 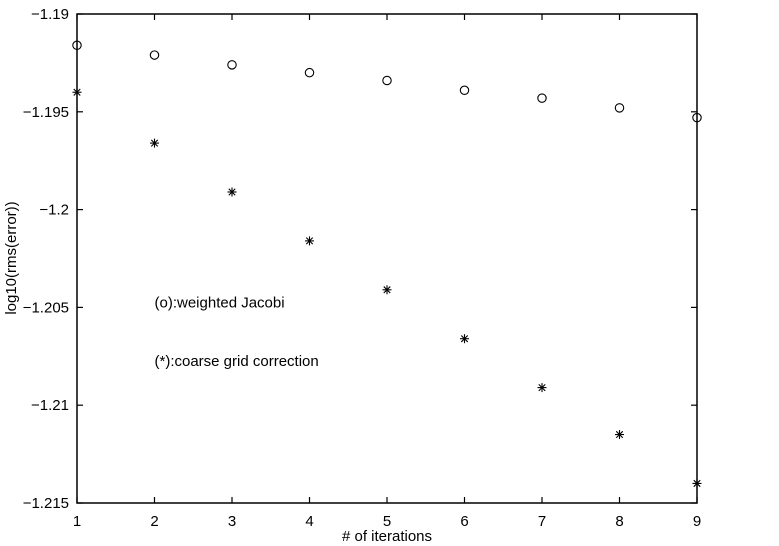 What do you see at coordinates (542, 521) in the screenshot?
I see `x-tick-label: 7` at bounding box center [542, 521].